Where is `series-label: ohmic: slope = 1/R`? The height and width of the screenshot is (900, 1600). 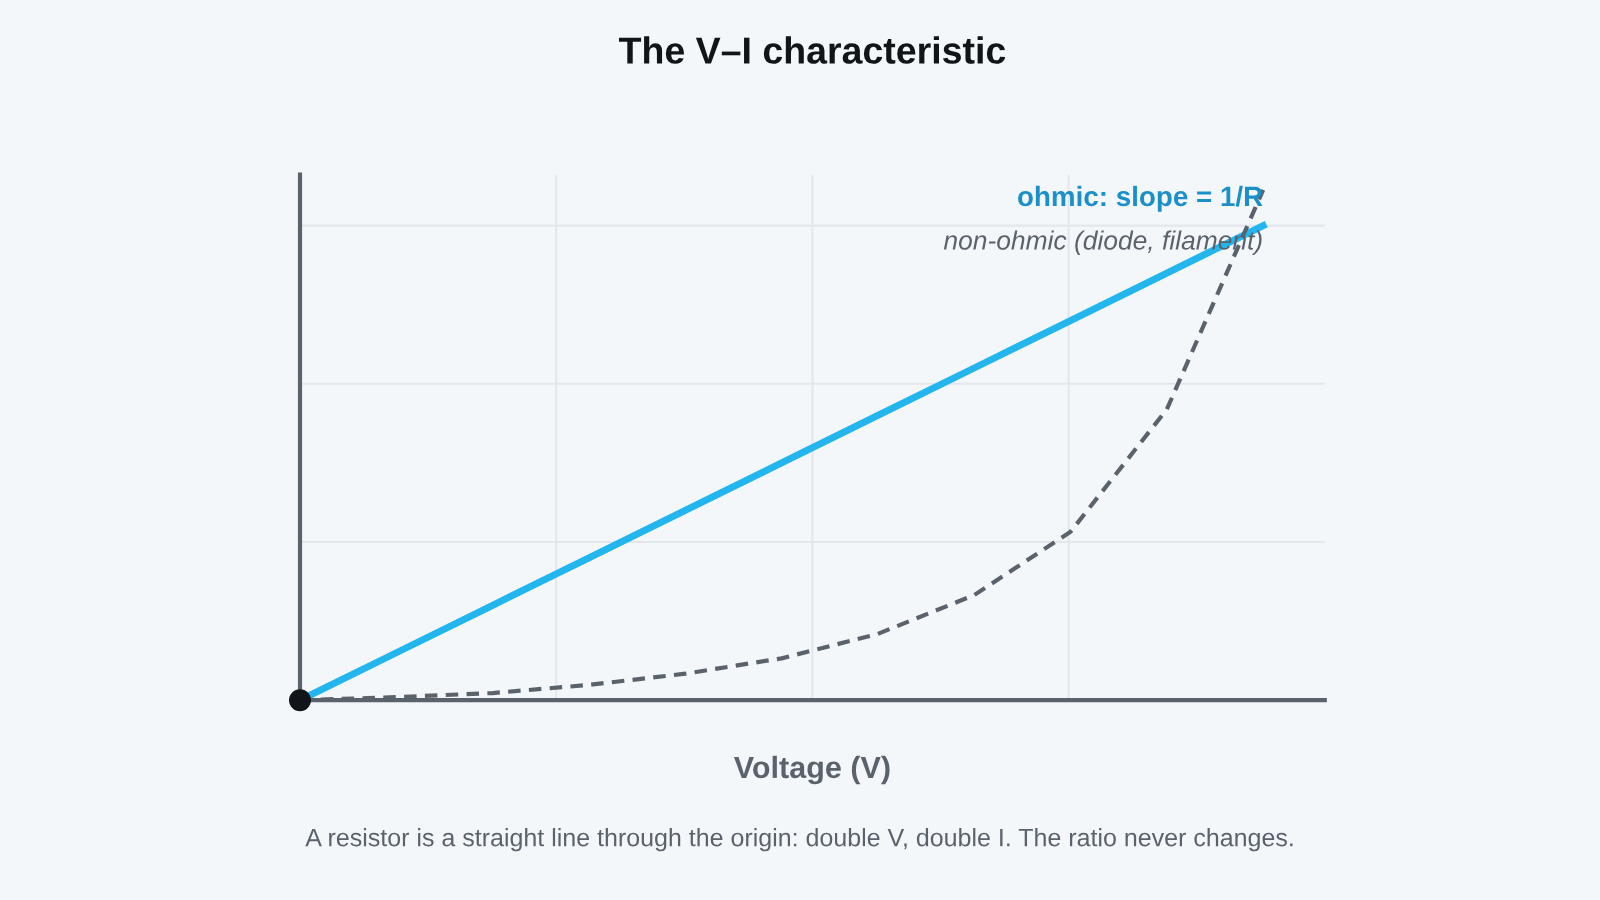
series-label: ohmic: slope = 1/R is located at coordinates (1140, 198).